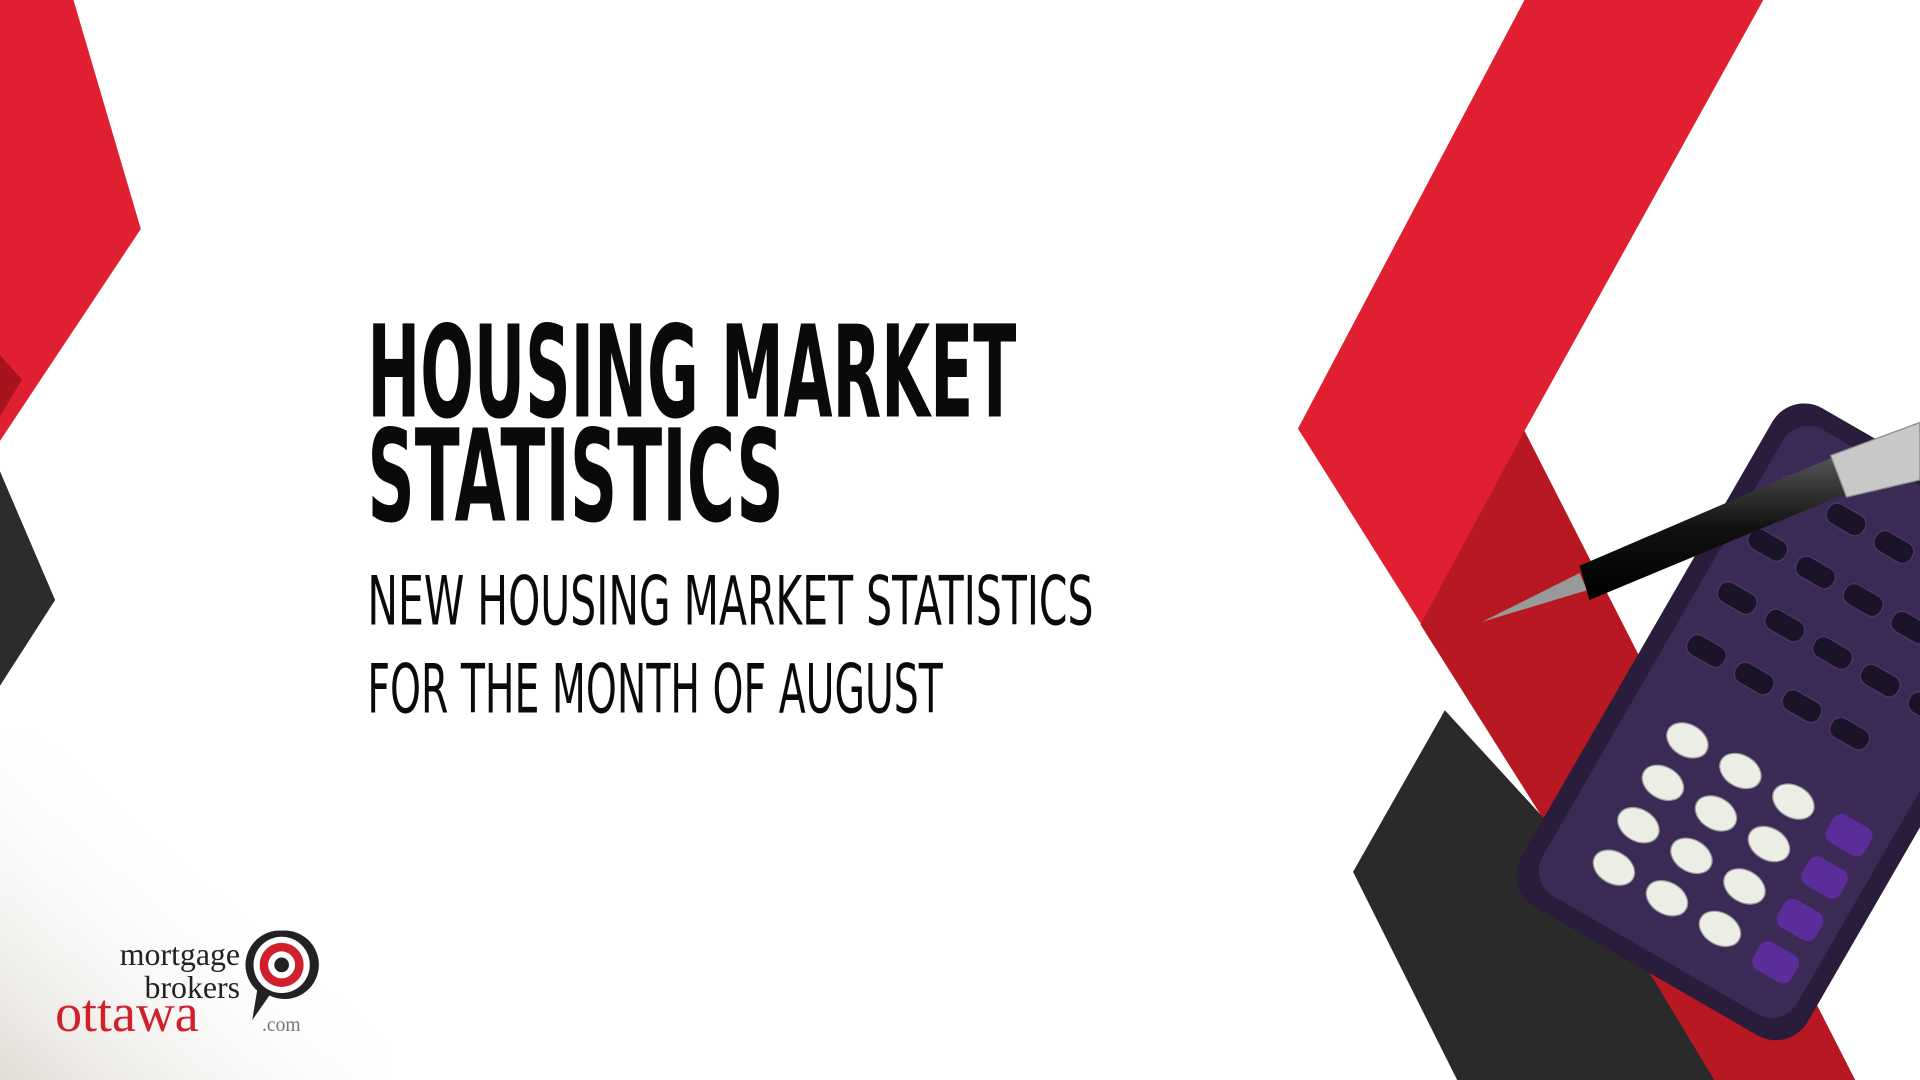 This screenshot has height=1080, width=1920. What do you see at coordinates (11, 386) in the screenshot?
I see `left-dark-red` at bounding box center [11, 386].